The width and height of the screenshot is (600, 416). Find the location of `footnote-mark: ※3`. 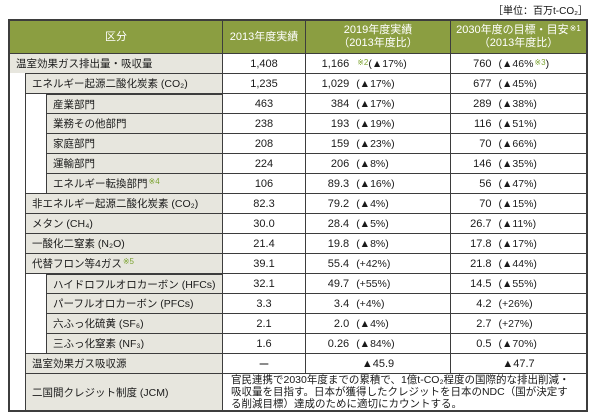

footnote-mark: ※3 is located at coordinates (540, 62).